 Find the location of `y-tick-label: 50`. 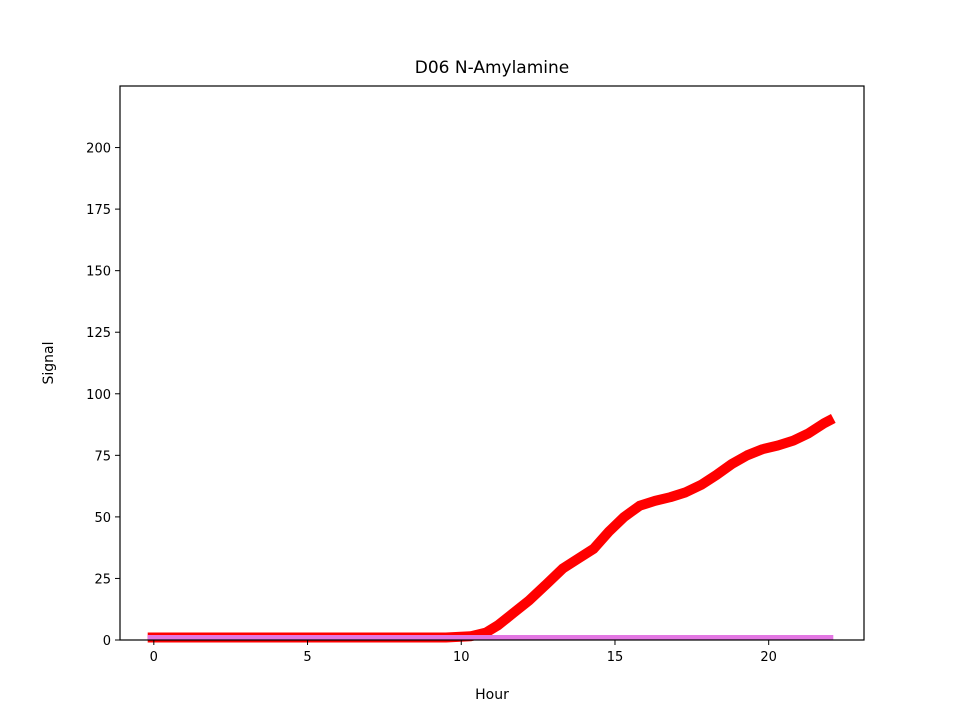

y-tick-label: 50 is located at coordinates (102, 518).